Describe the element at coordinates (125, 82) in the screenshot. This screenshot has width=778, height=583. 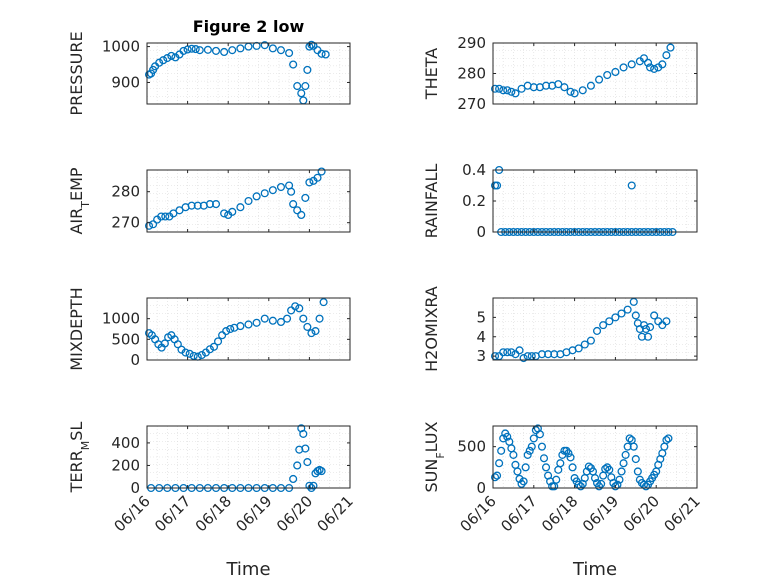
I see `y-tick-label: 900` at that location.